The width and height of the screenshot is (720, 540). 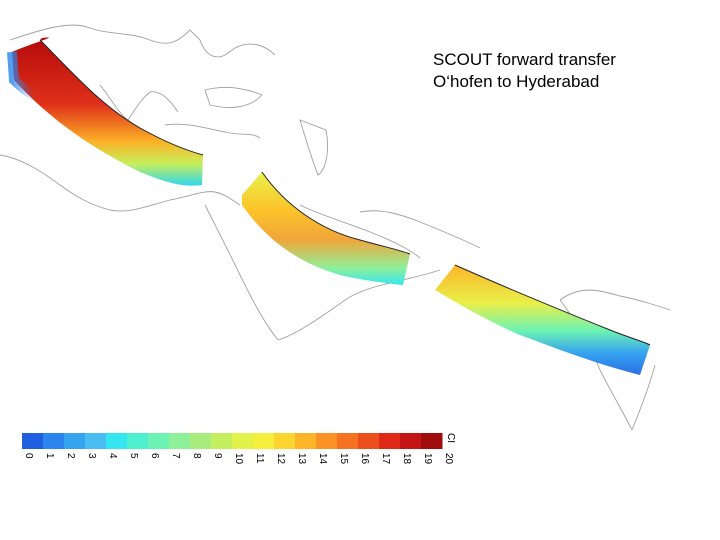 What do you see at coordinates (406, 459) in the screenshot?
I see `colorbar-tick-label: 18` at bounding box center [406, 459].